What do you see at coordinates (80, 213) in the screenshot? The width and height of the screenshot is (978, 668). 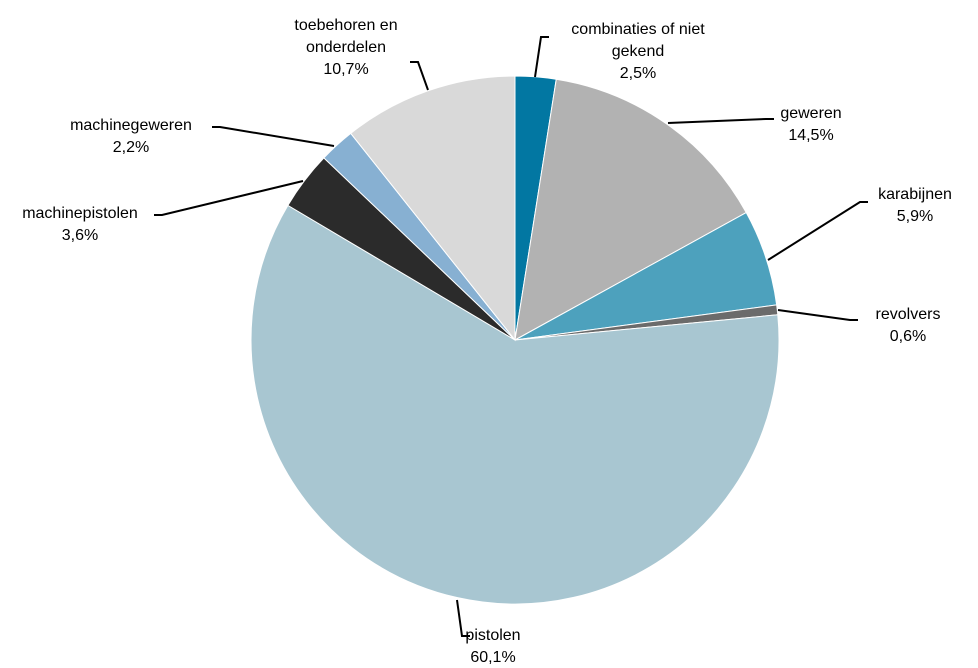 I see `slice-name-label: machinepistolen` at bounding box center [80, 213].